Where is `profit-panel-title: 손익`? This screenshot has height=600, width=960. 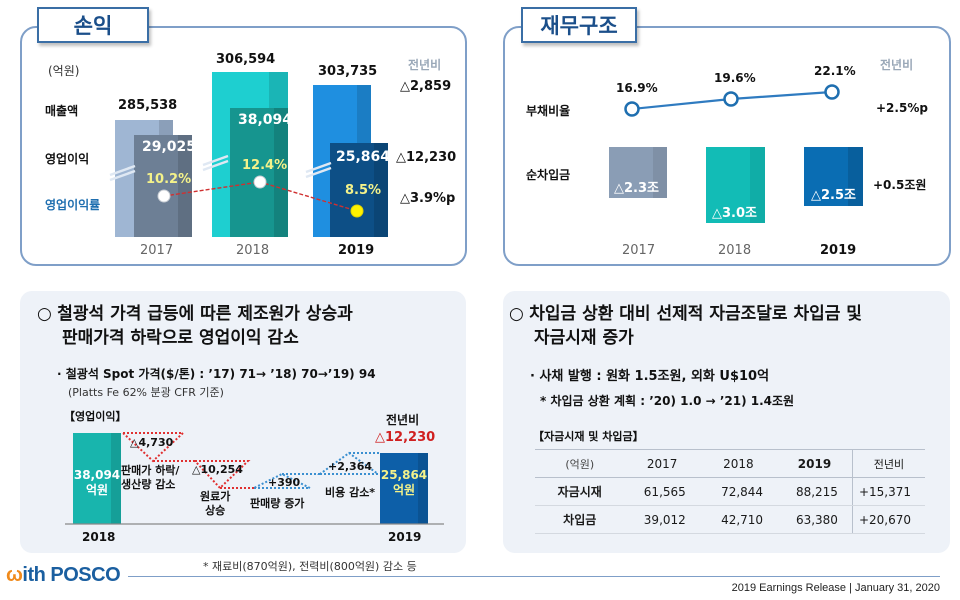 profit-panel-title: 손익 is located at coordinates (93, 25).